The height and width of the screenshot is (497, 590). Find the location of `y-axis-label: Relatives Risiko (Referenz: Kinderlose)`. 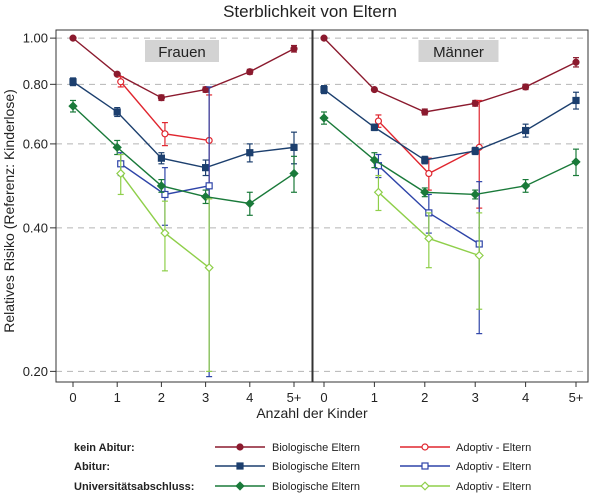

y-axis-label: Relatives Risiko (Referenz: Kinderlose) is located at coordinates (9, 211).